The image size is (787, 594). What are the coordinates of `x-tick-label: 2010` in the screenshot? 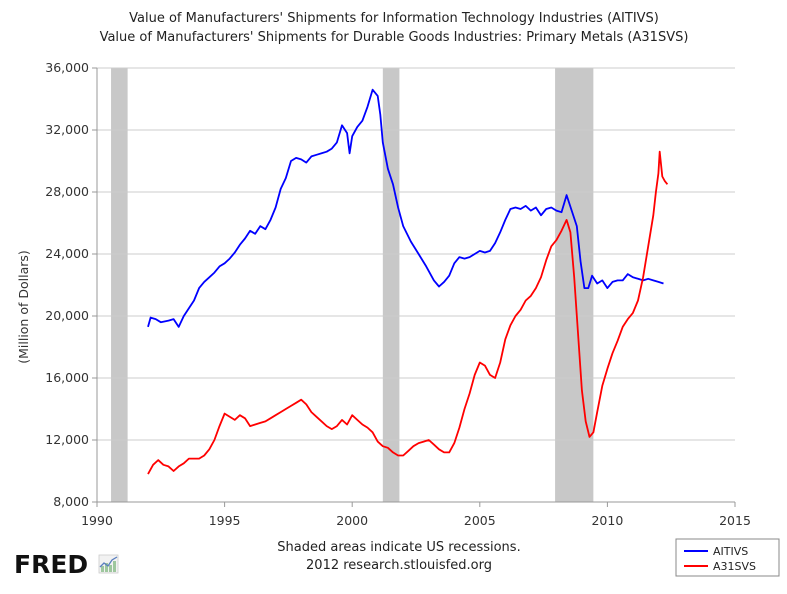 It's located at (607, 520).